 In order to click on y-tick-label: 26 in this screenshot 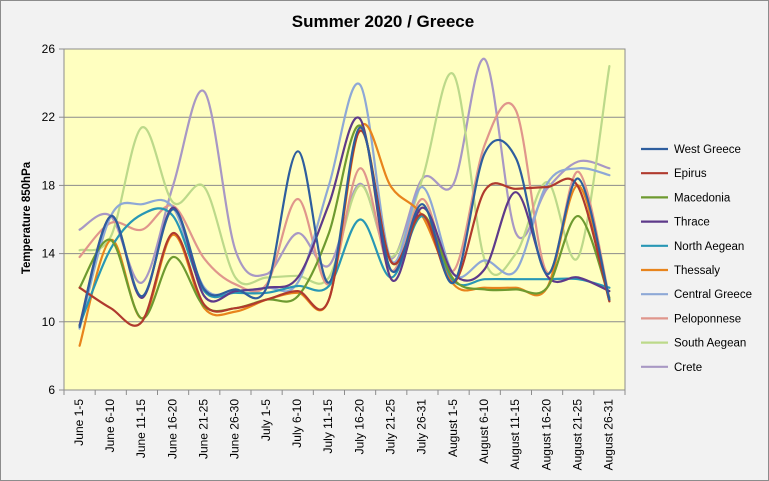, I will do `click(49, 49)`.